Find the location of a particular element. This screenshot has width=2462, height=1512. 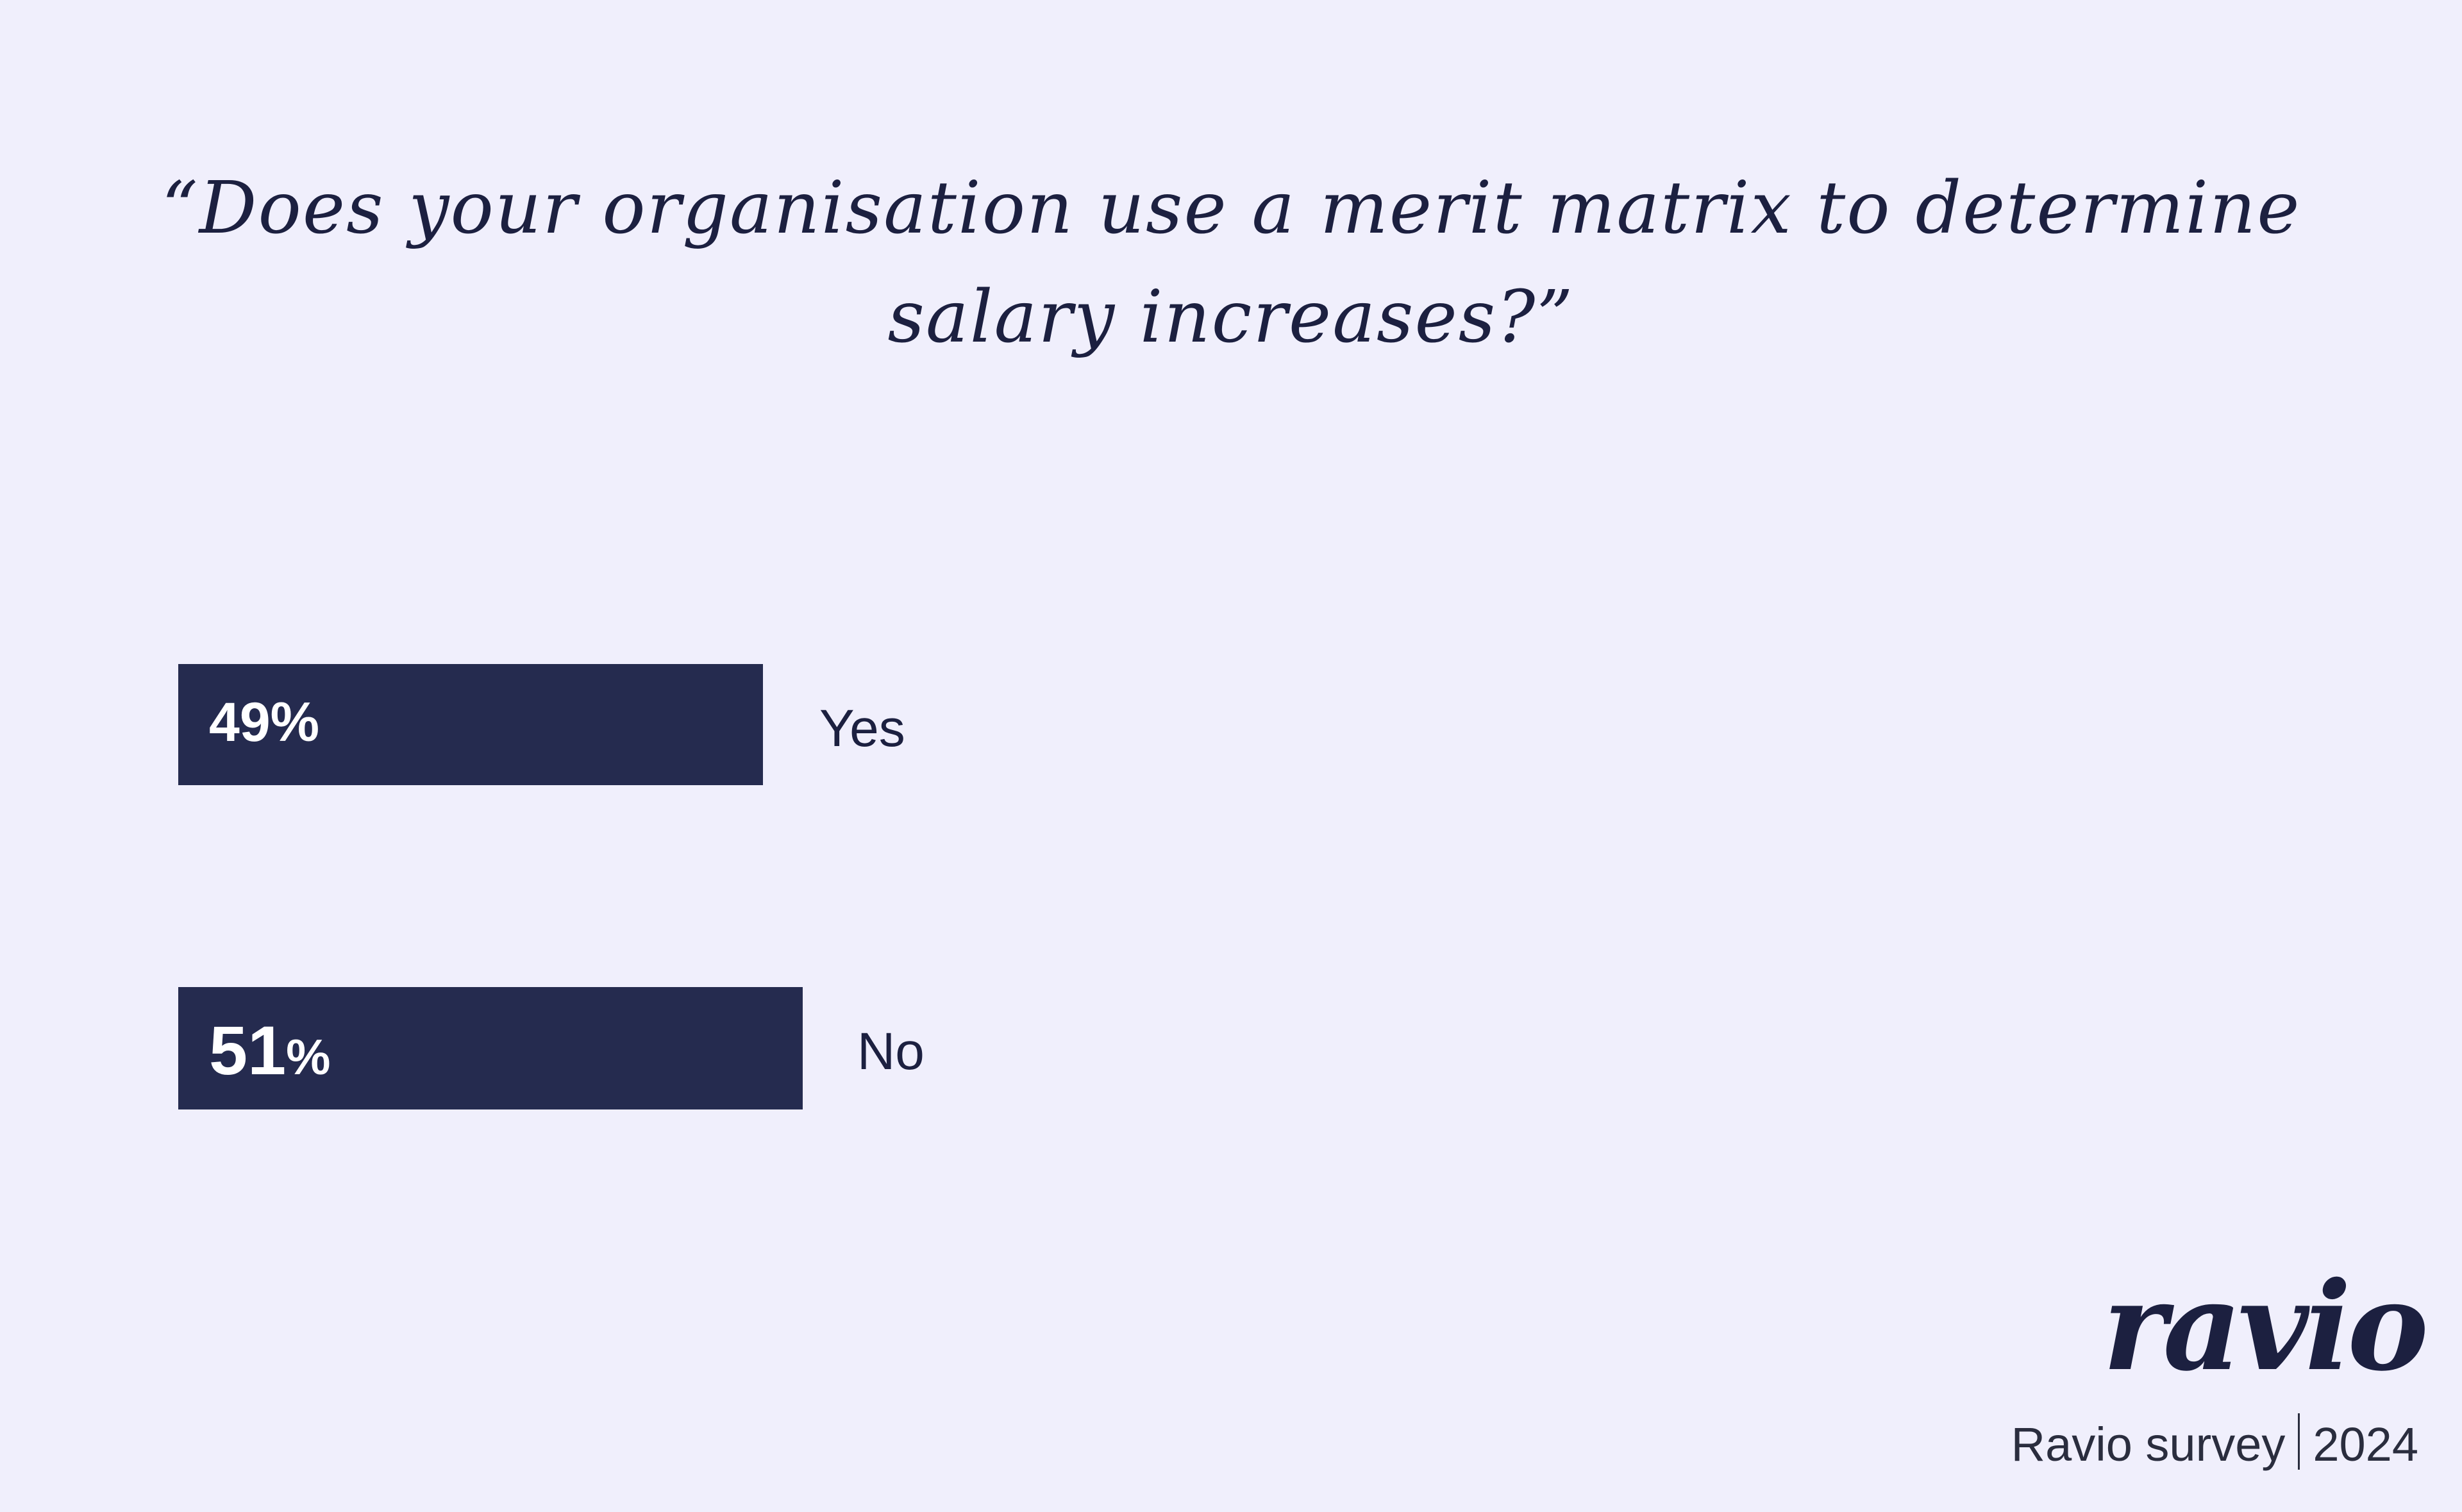

source-footer: Ravio survey 2024 is located at coordinates (2214, 1441).